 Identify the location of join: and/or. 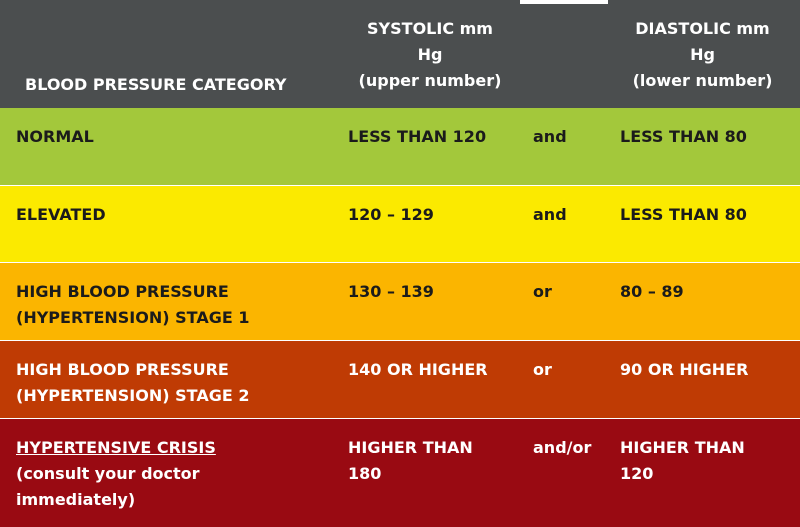
(562, 447).